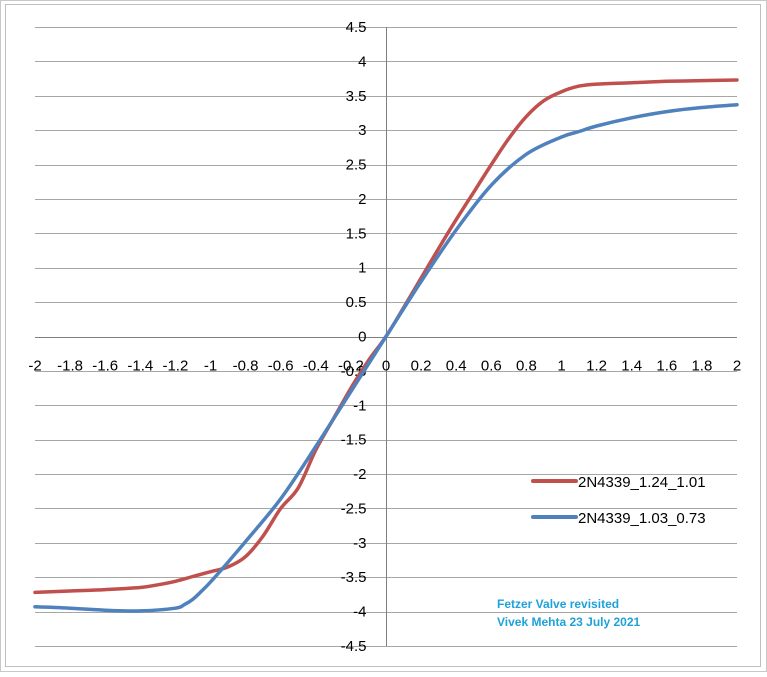 The height and width of the screenshot is (677, 767). I want to click on x-tick-label: 1.4, so click(631, 366).